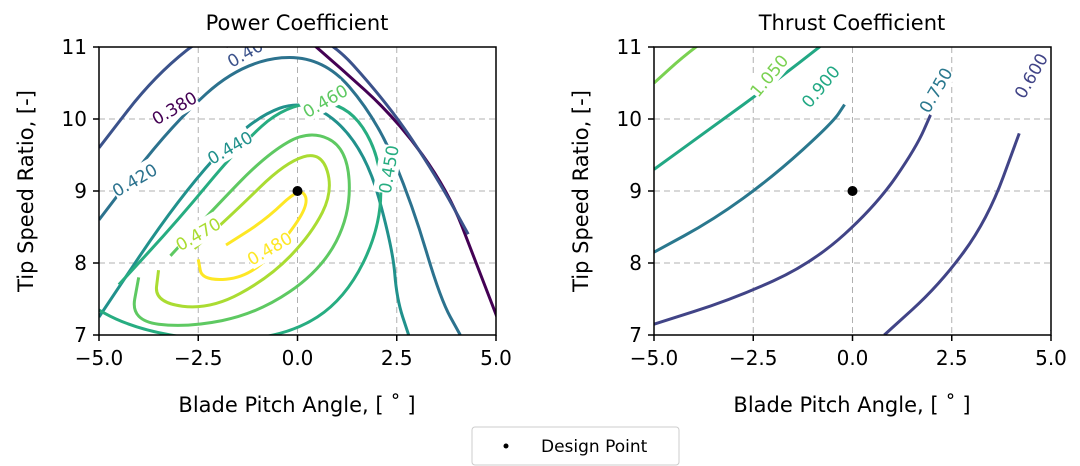 The width and height of the screenshot is (1080, 466). I want to click on contour-line-0.750, so click(750, 178).